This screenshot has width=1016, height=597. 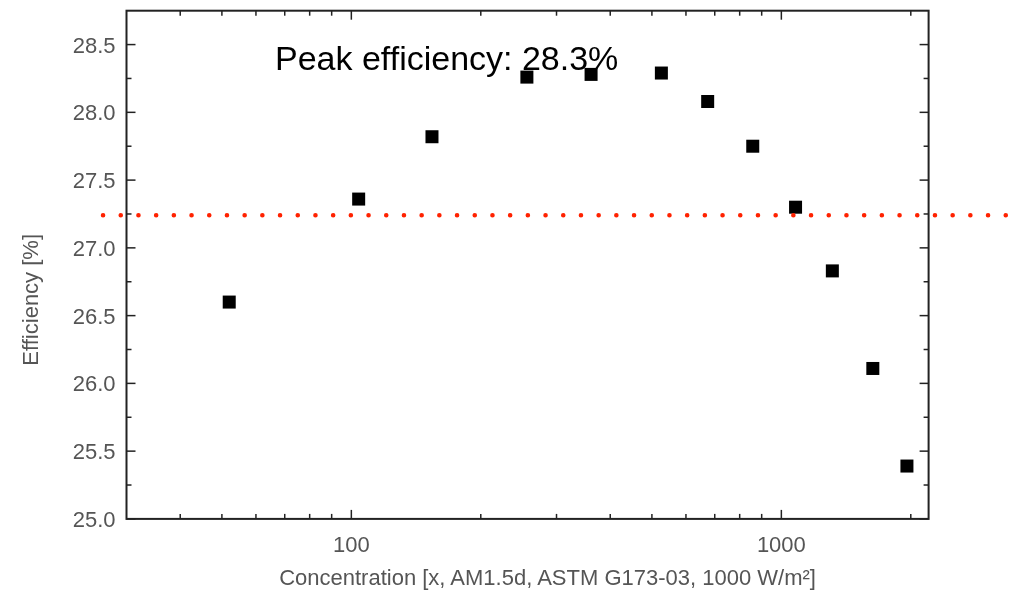 I want to click on y-tick-label: 26.5, so click(x=94, y=316).